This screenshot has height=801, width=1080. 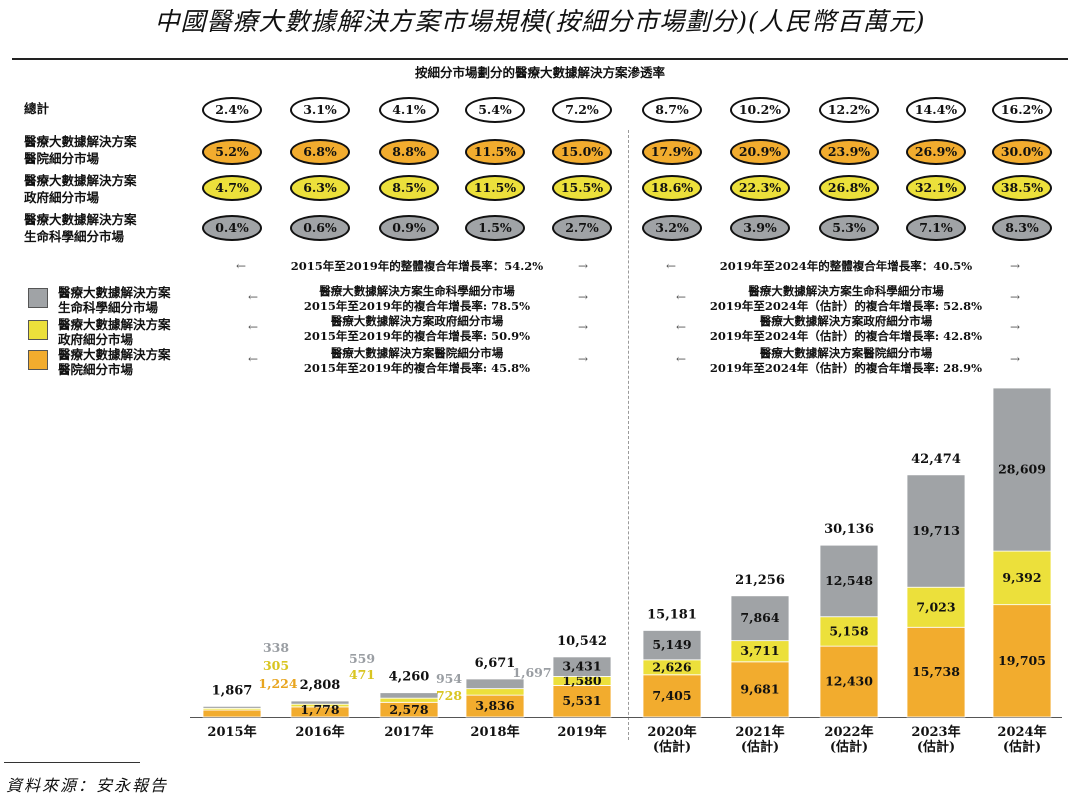 I want to click on x-tick-label-9: (估計), so click(x=1022, y=747).